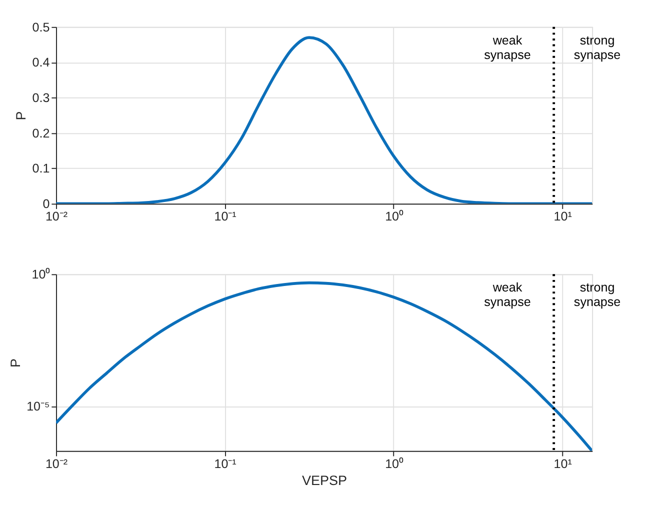 This screenshot has height=511, width=651. I want to click on y-tick-label: 10⁰, so click(41, 275).